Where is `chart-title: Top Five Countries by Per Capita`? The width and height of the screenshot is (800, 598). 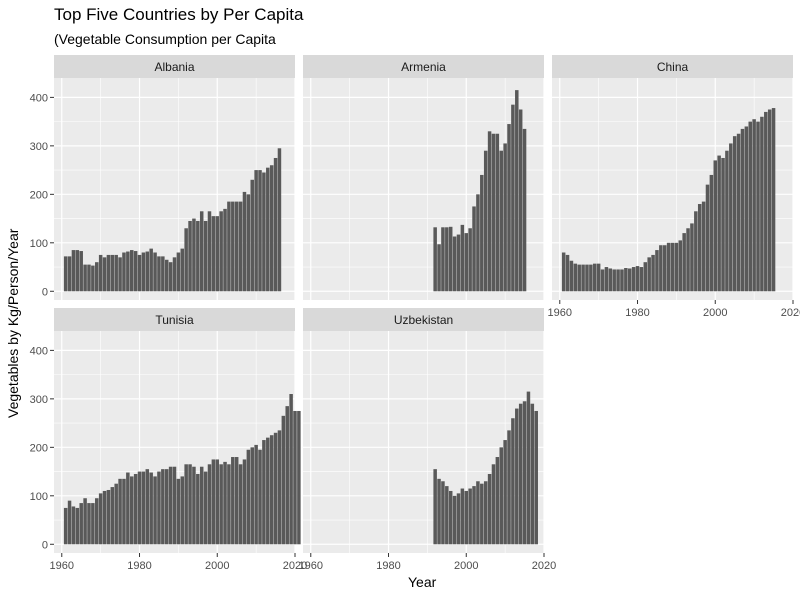
chart-title: Top Five Countries by Per Capita is located at coordinates (179, 14).